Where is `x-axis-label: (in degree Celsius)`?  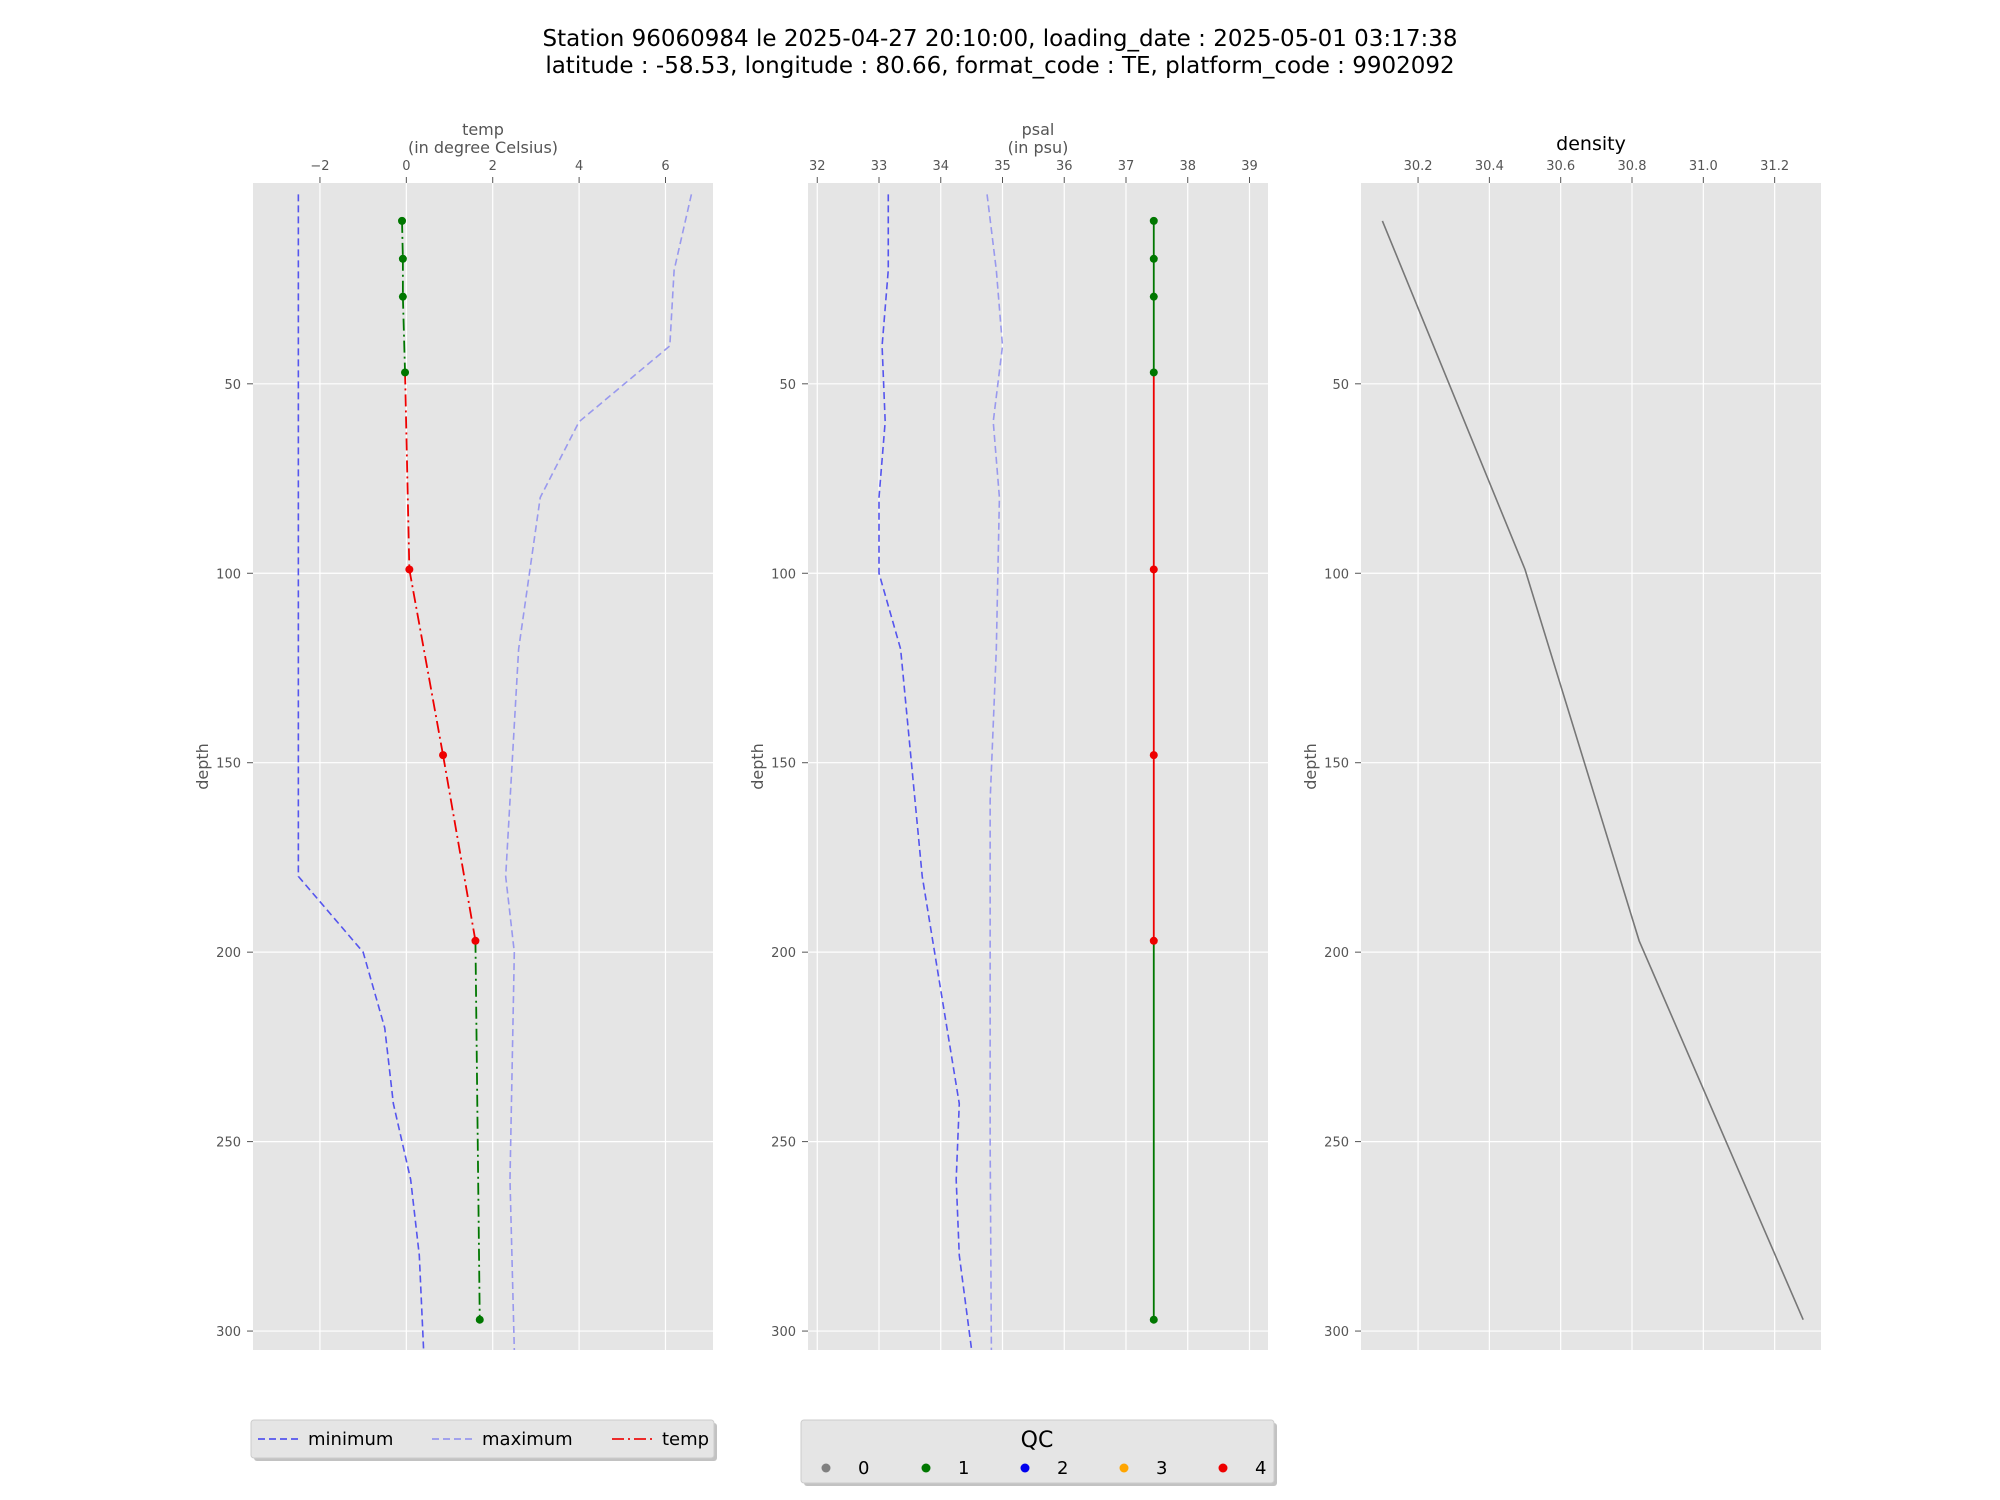 x-axis-label: (in degree Celsius) is located at coordinates (483, 147).